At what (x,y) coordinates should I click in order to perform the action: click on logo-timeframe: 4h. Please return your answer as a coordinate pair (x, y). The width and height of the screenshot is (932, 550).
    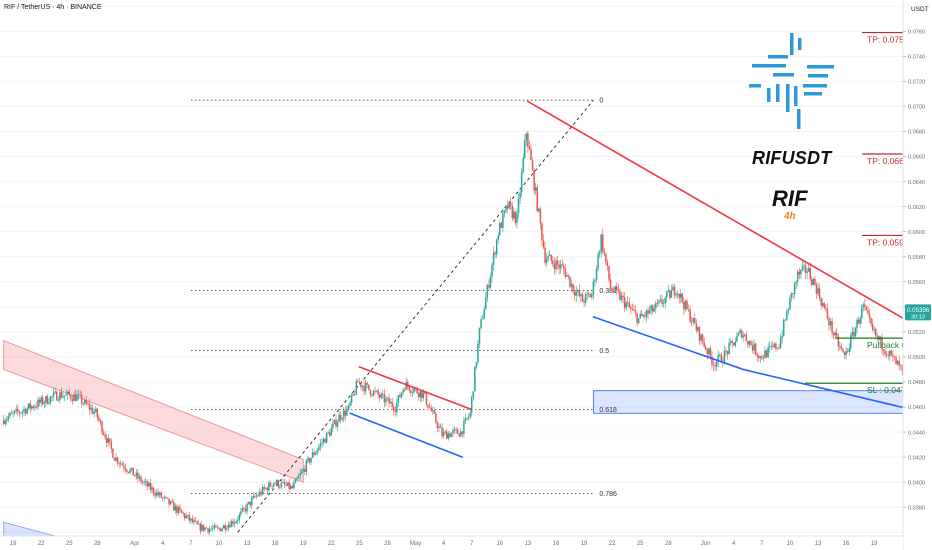
    Looking at the image, I should click on (790, 216).